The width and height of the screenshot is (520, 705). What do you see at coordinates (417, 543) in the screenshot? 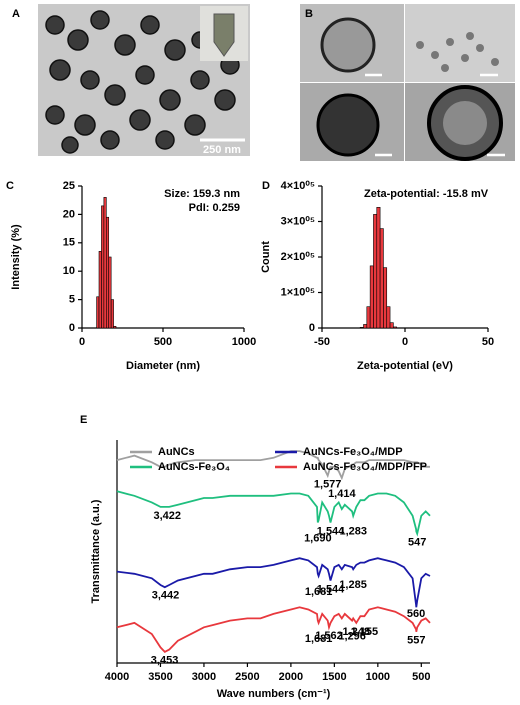
I see `peak-label: 547` at bounding box center [417, 543].